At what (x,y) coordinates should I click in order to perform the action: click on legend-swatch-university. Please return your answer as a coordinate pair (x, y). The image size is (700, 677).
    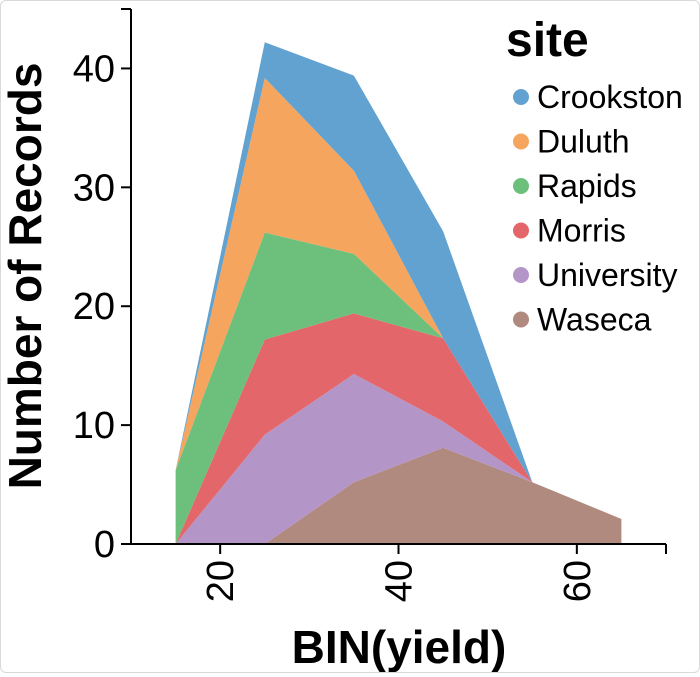
    Looking at the image, I should click on (521, 275).